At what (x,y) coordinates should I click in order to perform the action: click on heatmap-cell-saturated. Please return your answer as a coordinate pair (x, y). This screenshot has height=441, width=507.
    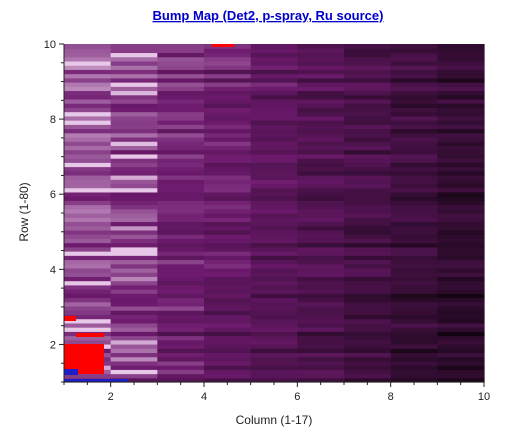
    Looking at the image, I should click on (223, 45).